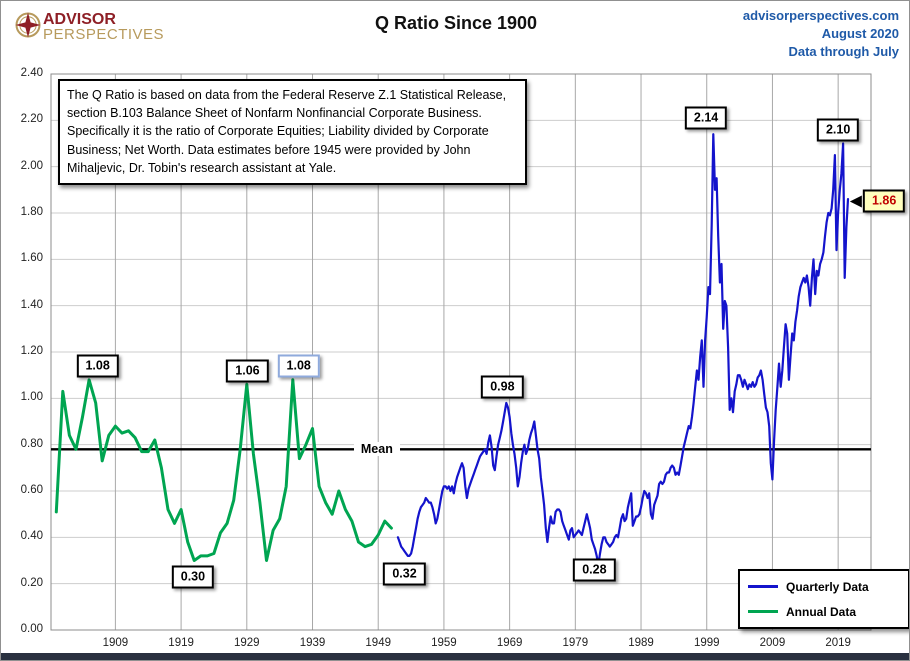 This screenshot has width=910, height=661. I want to click on y-axis-tick-label: 1.00, so click(31, 397).